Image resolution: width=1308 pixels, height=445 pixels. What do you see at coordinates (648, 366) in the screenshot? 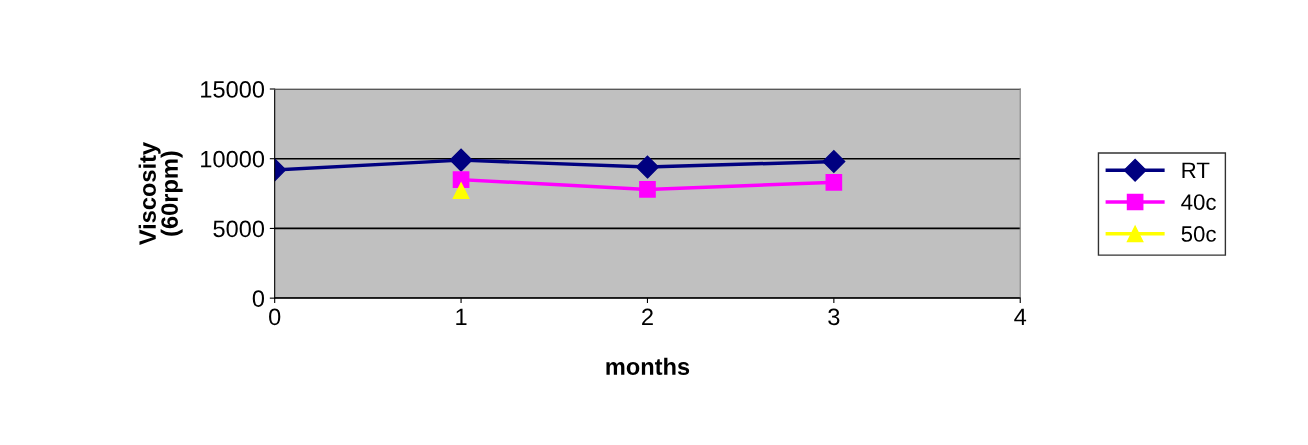
I see `x-axis-title: months` at bounding box center [648, 366].